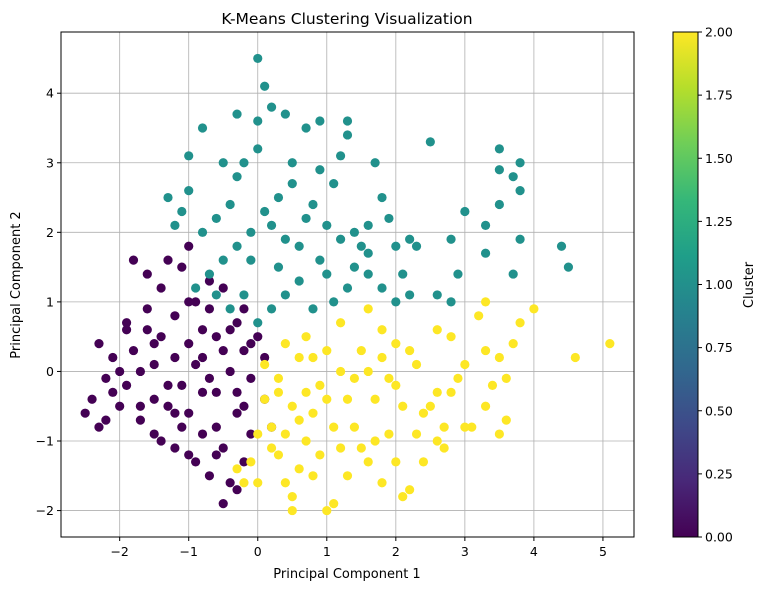  What do you see at coordinates (719, 410) in the screenshot?
I see `colorbar-tick-label: 0.50` at bounding box center [719, 410].